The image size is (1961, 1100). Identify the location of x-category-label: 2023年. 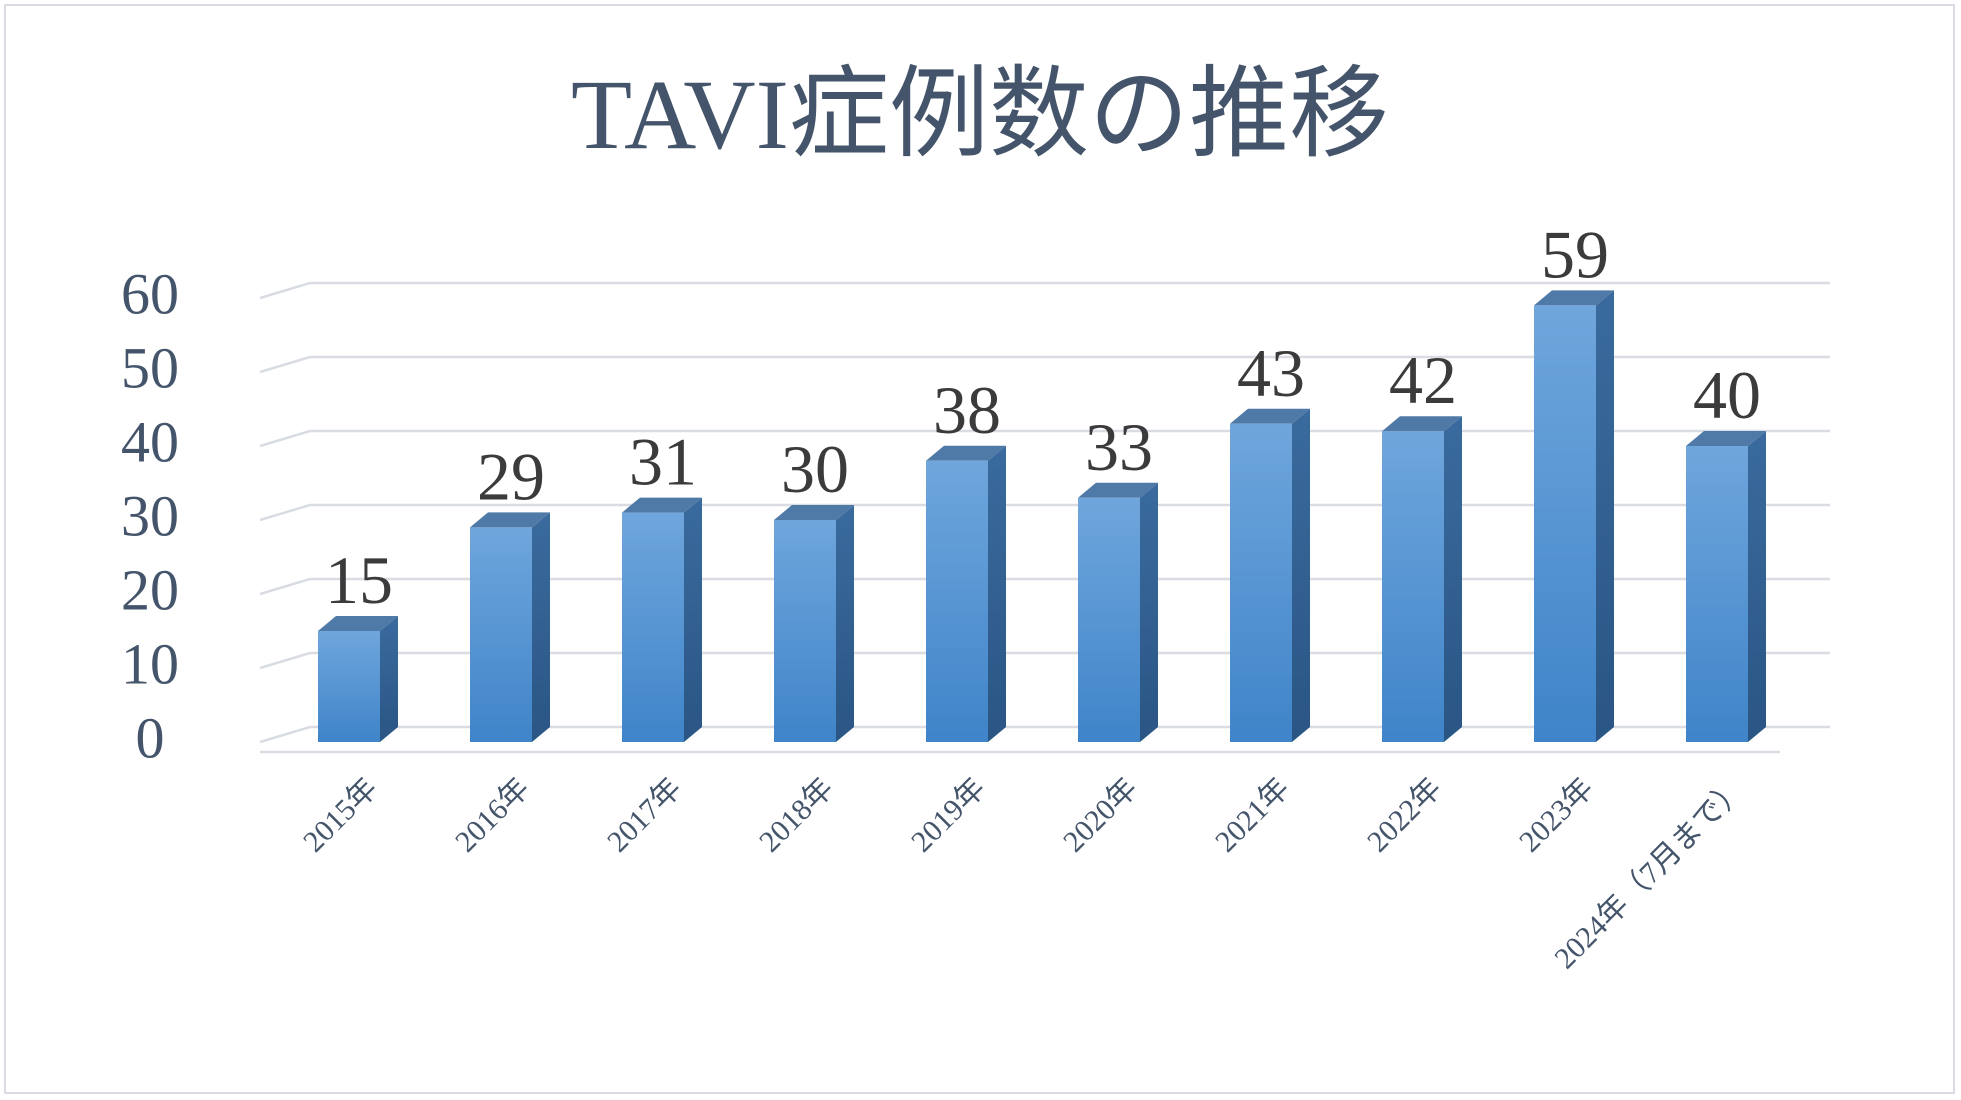
(1556, 815).